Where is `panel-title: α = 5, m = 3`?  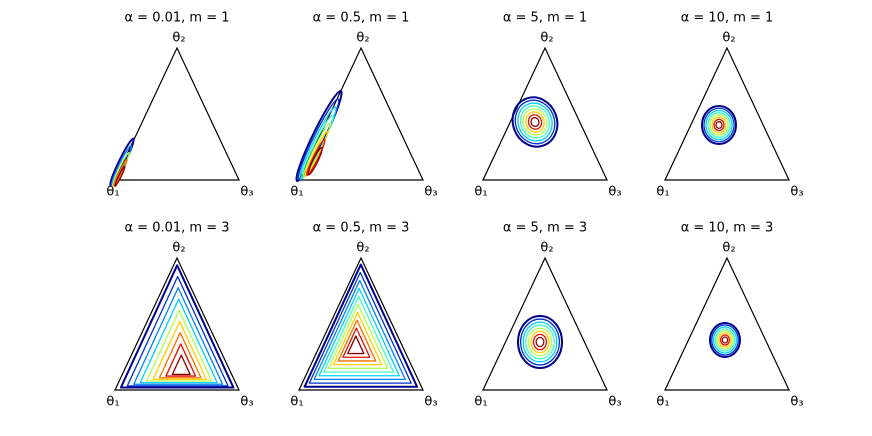
panel-title: α = 5, m = 3 is located at coordinates (545, 228).